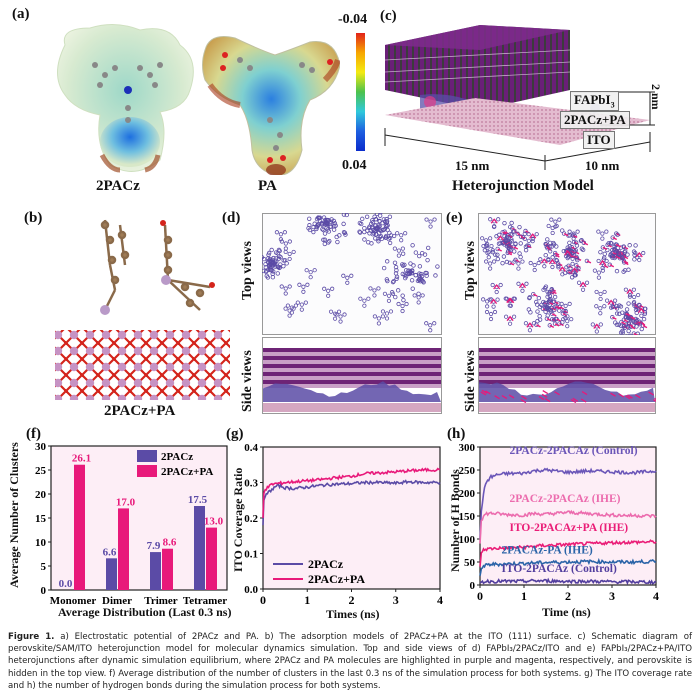 The width and height of the screenshot is (700, 700). Describe the element at coordinates (595, 120) in the screenshot. I see `label-sam: 2PACz+PA` at that location.